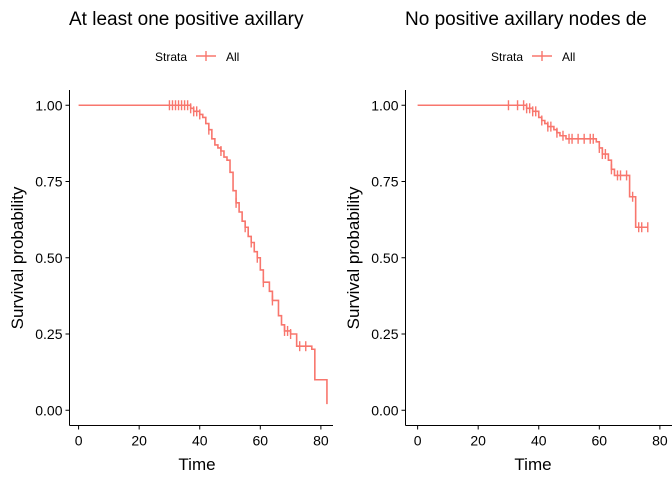 The image size is (672, 480). I want to click on panel-1-legend-title: Strata, so click(171, 57).